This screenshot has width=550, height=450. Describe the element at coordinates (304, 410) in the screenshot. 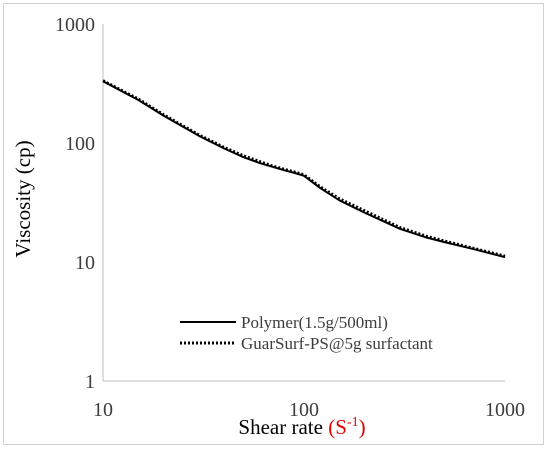

I see `x-tick-label: 100` at that location.